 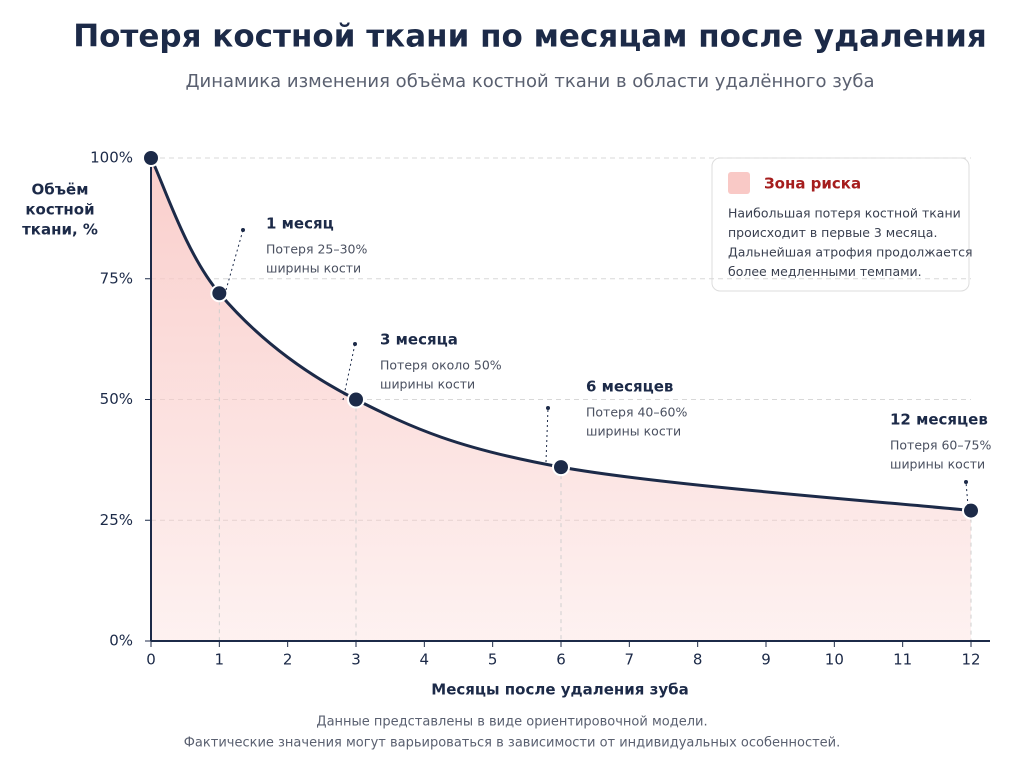 What do you see at coordinates (116, 520) in the screenshot?
I see `y-tick-label: 25%` at bounding box center [116, 520].